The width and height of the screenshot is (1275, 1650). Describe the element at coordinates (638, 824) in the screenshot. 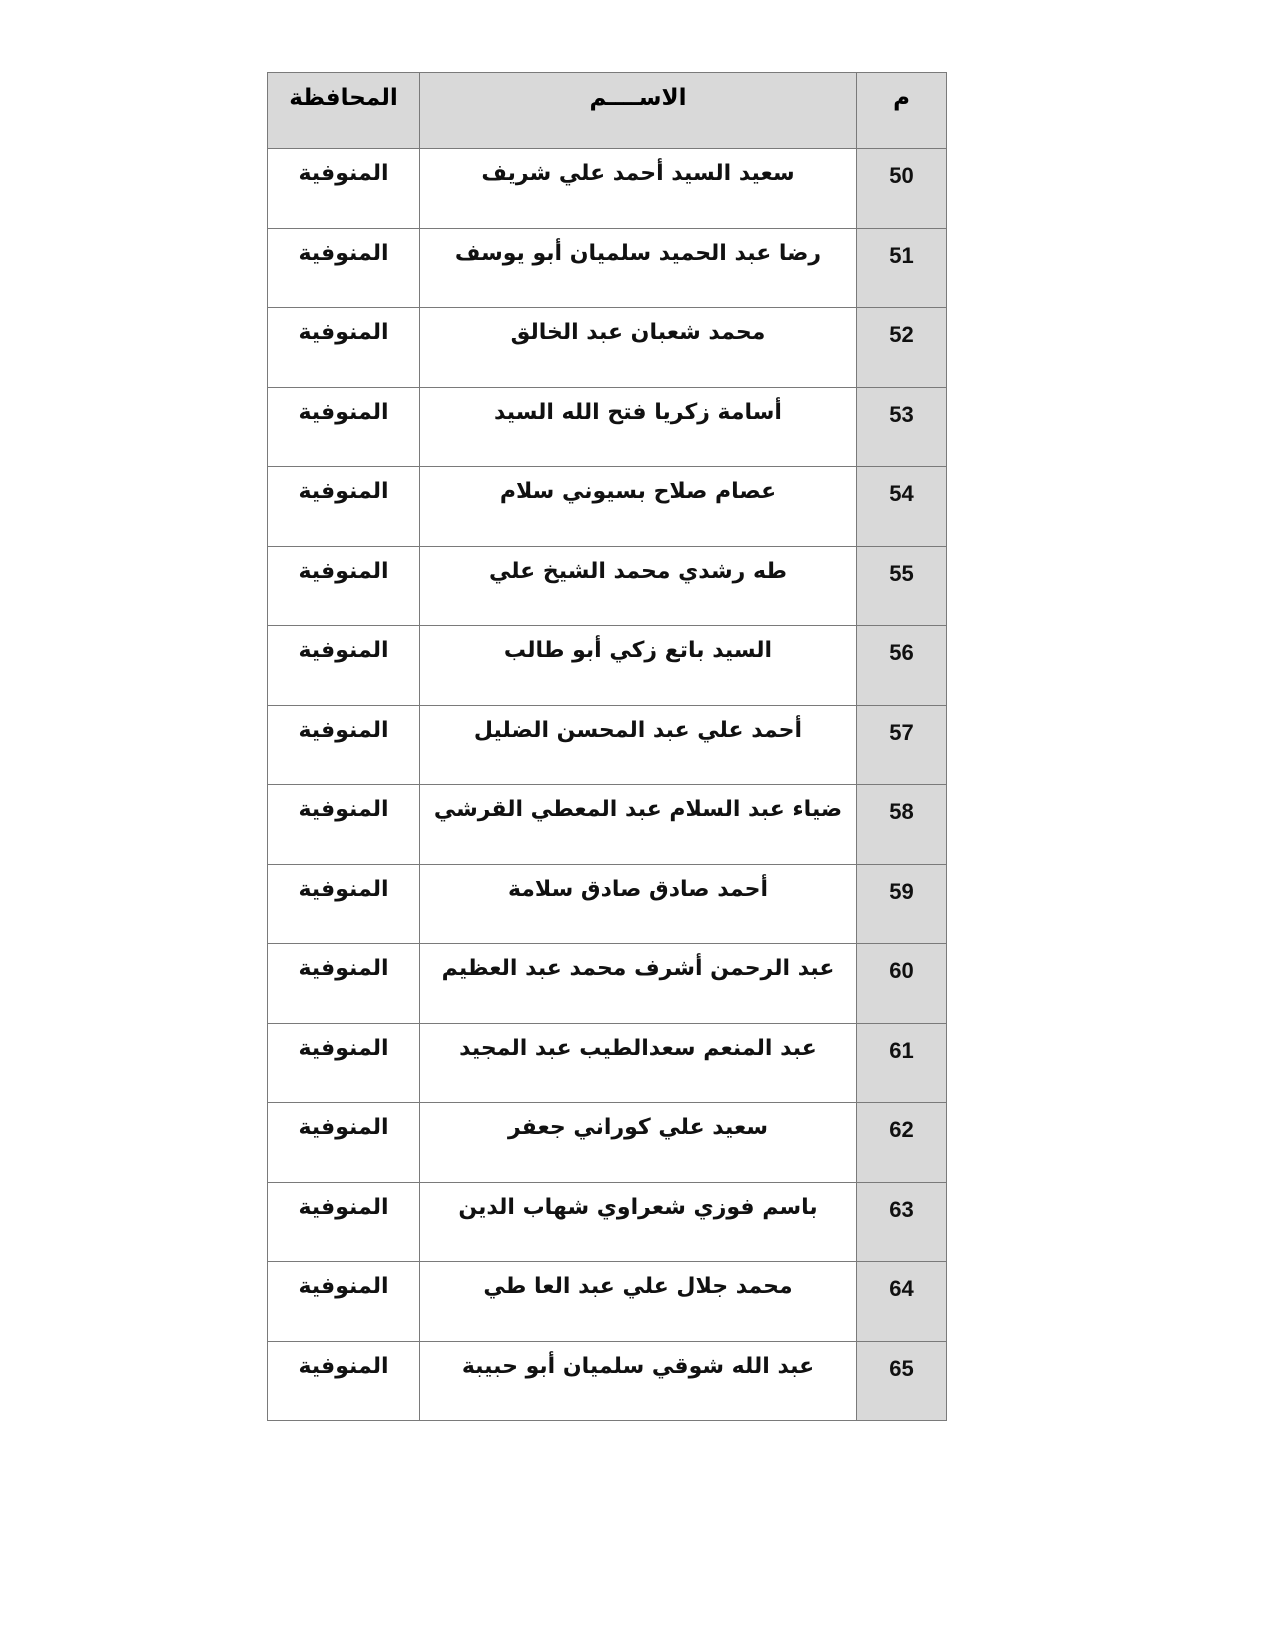

I see `row-name: ضياء عبد السلام عبد المعطي القرشي` at that location.